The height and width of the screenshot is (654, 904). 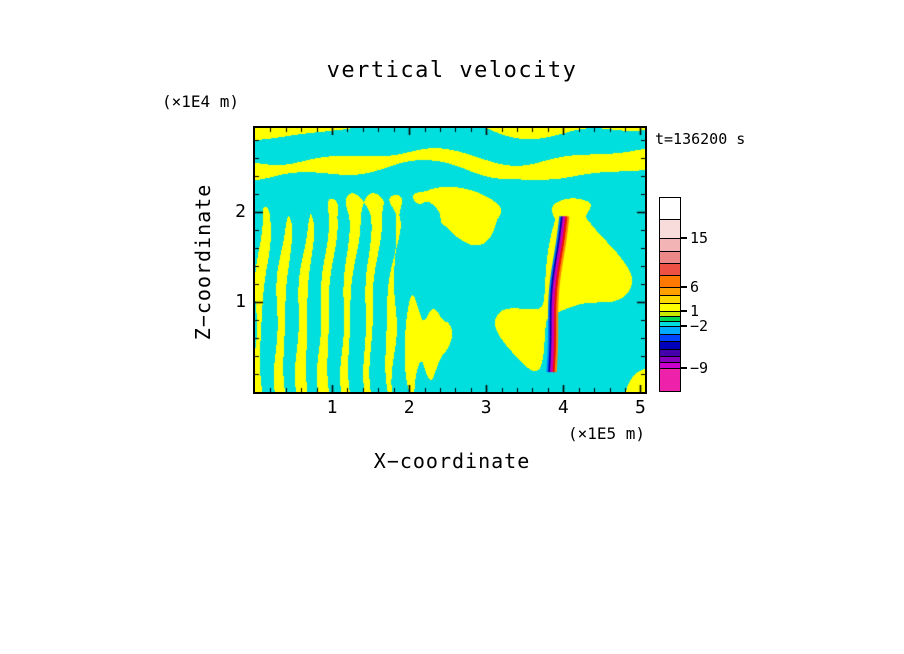 I want to click on z-axis-unit-label: (×1E4 m), so click(x=201, y=101).